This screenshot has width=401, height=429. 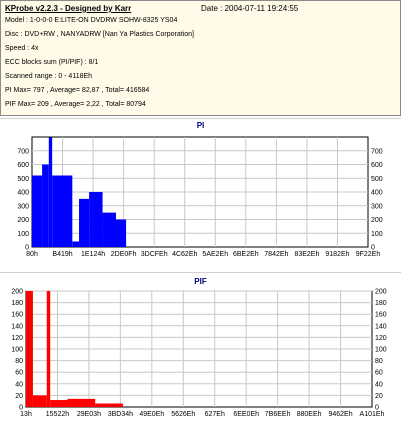 I want to click on pif-xtick-label: 880EEh, so click(x=309, y=414).